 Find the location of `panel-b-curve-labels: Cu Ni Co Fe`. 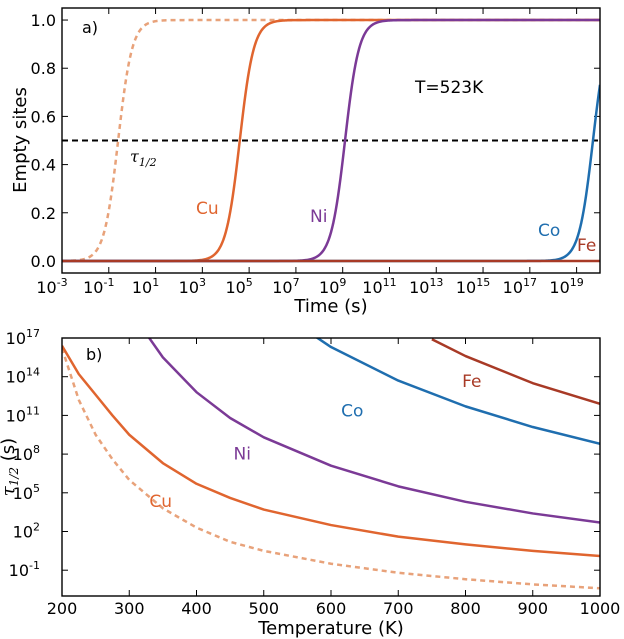

panel-b-curve-labels: Cu Ni Co Fe is located at coordinates (315, 442).